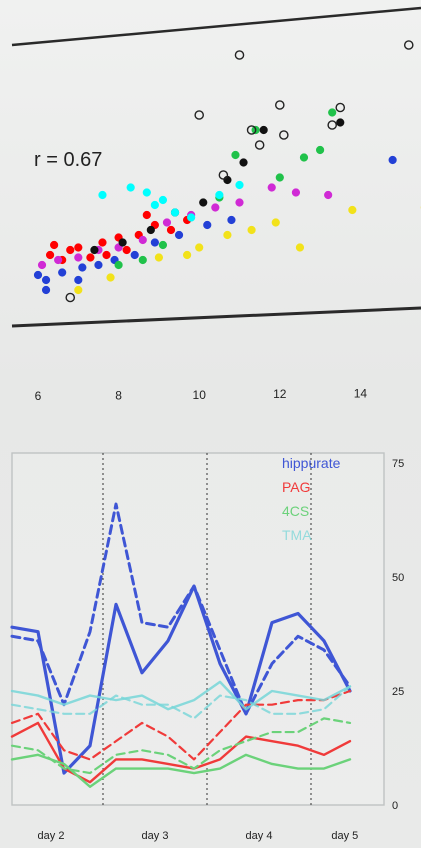 The width and height of the screenshot is (421, 848). What do you see at coordinates (361, 394) in the screenshot?
I see `scatter-x-tick-label: 14` at bounding box center [361, 394].